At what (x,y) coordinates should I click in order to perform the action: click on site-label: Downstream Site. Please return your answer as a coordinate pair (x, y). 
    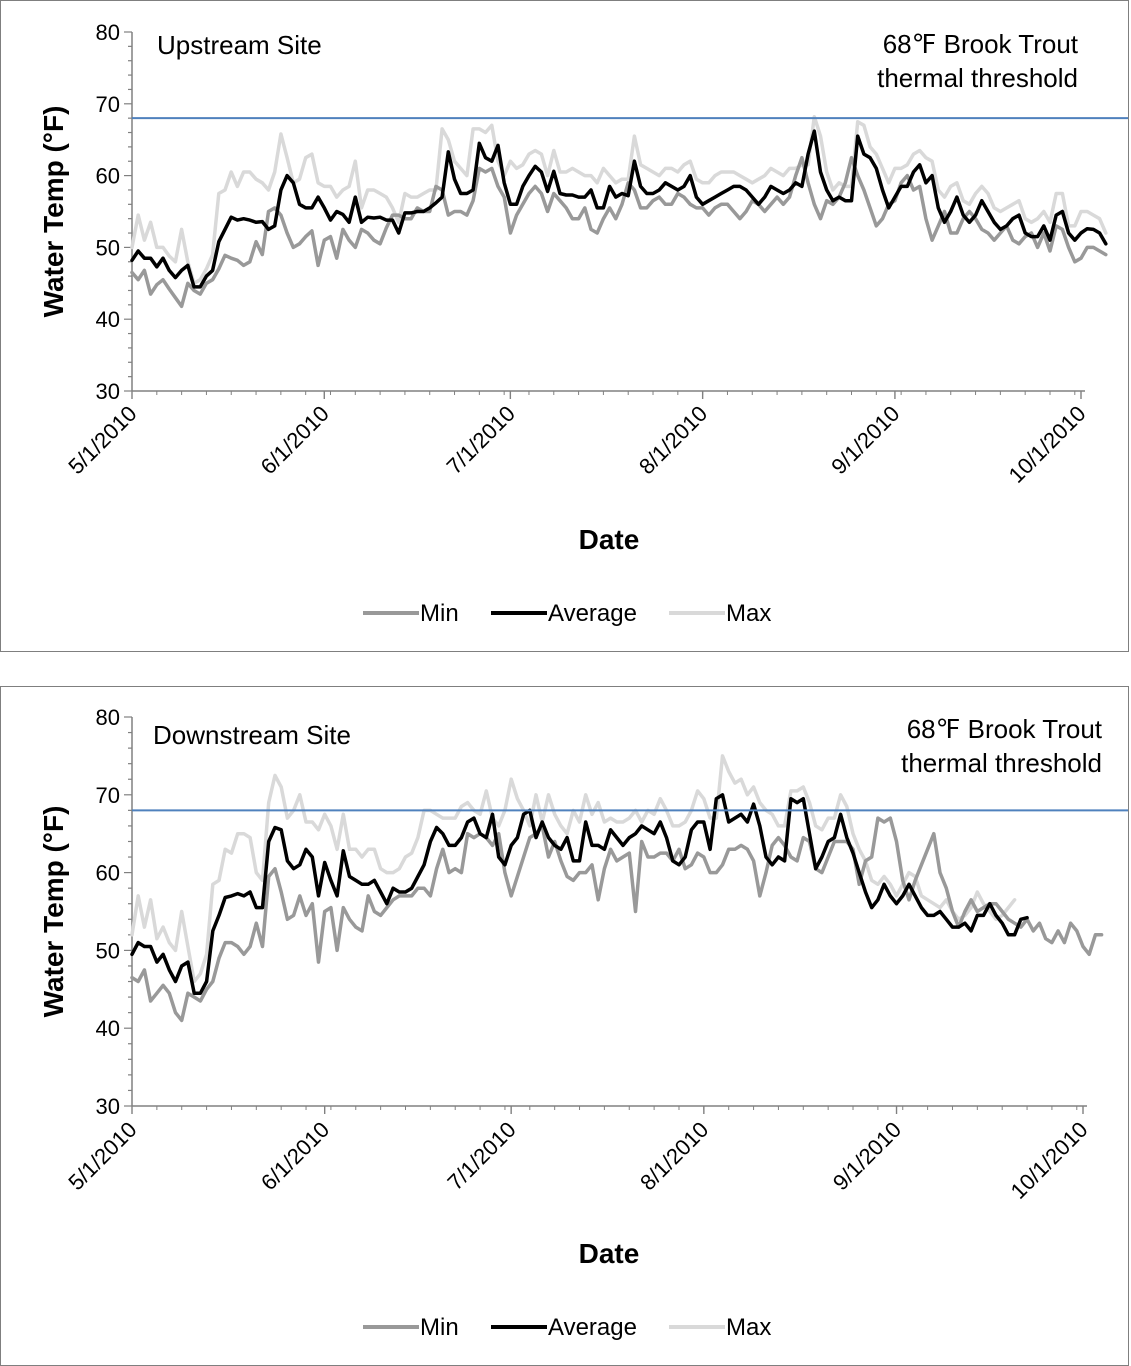
    Looking at the image, I should click on (252, 735).